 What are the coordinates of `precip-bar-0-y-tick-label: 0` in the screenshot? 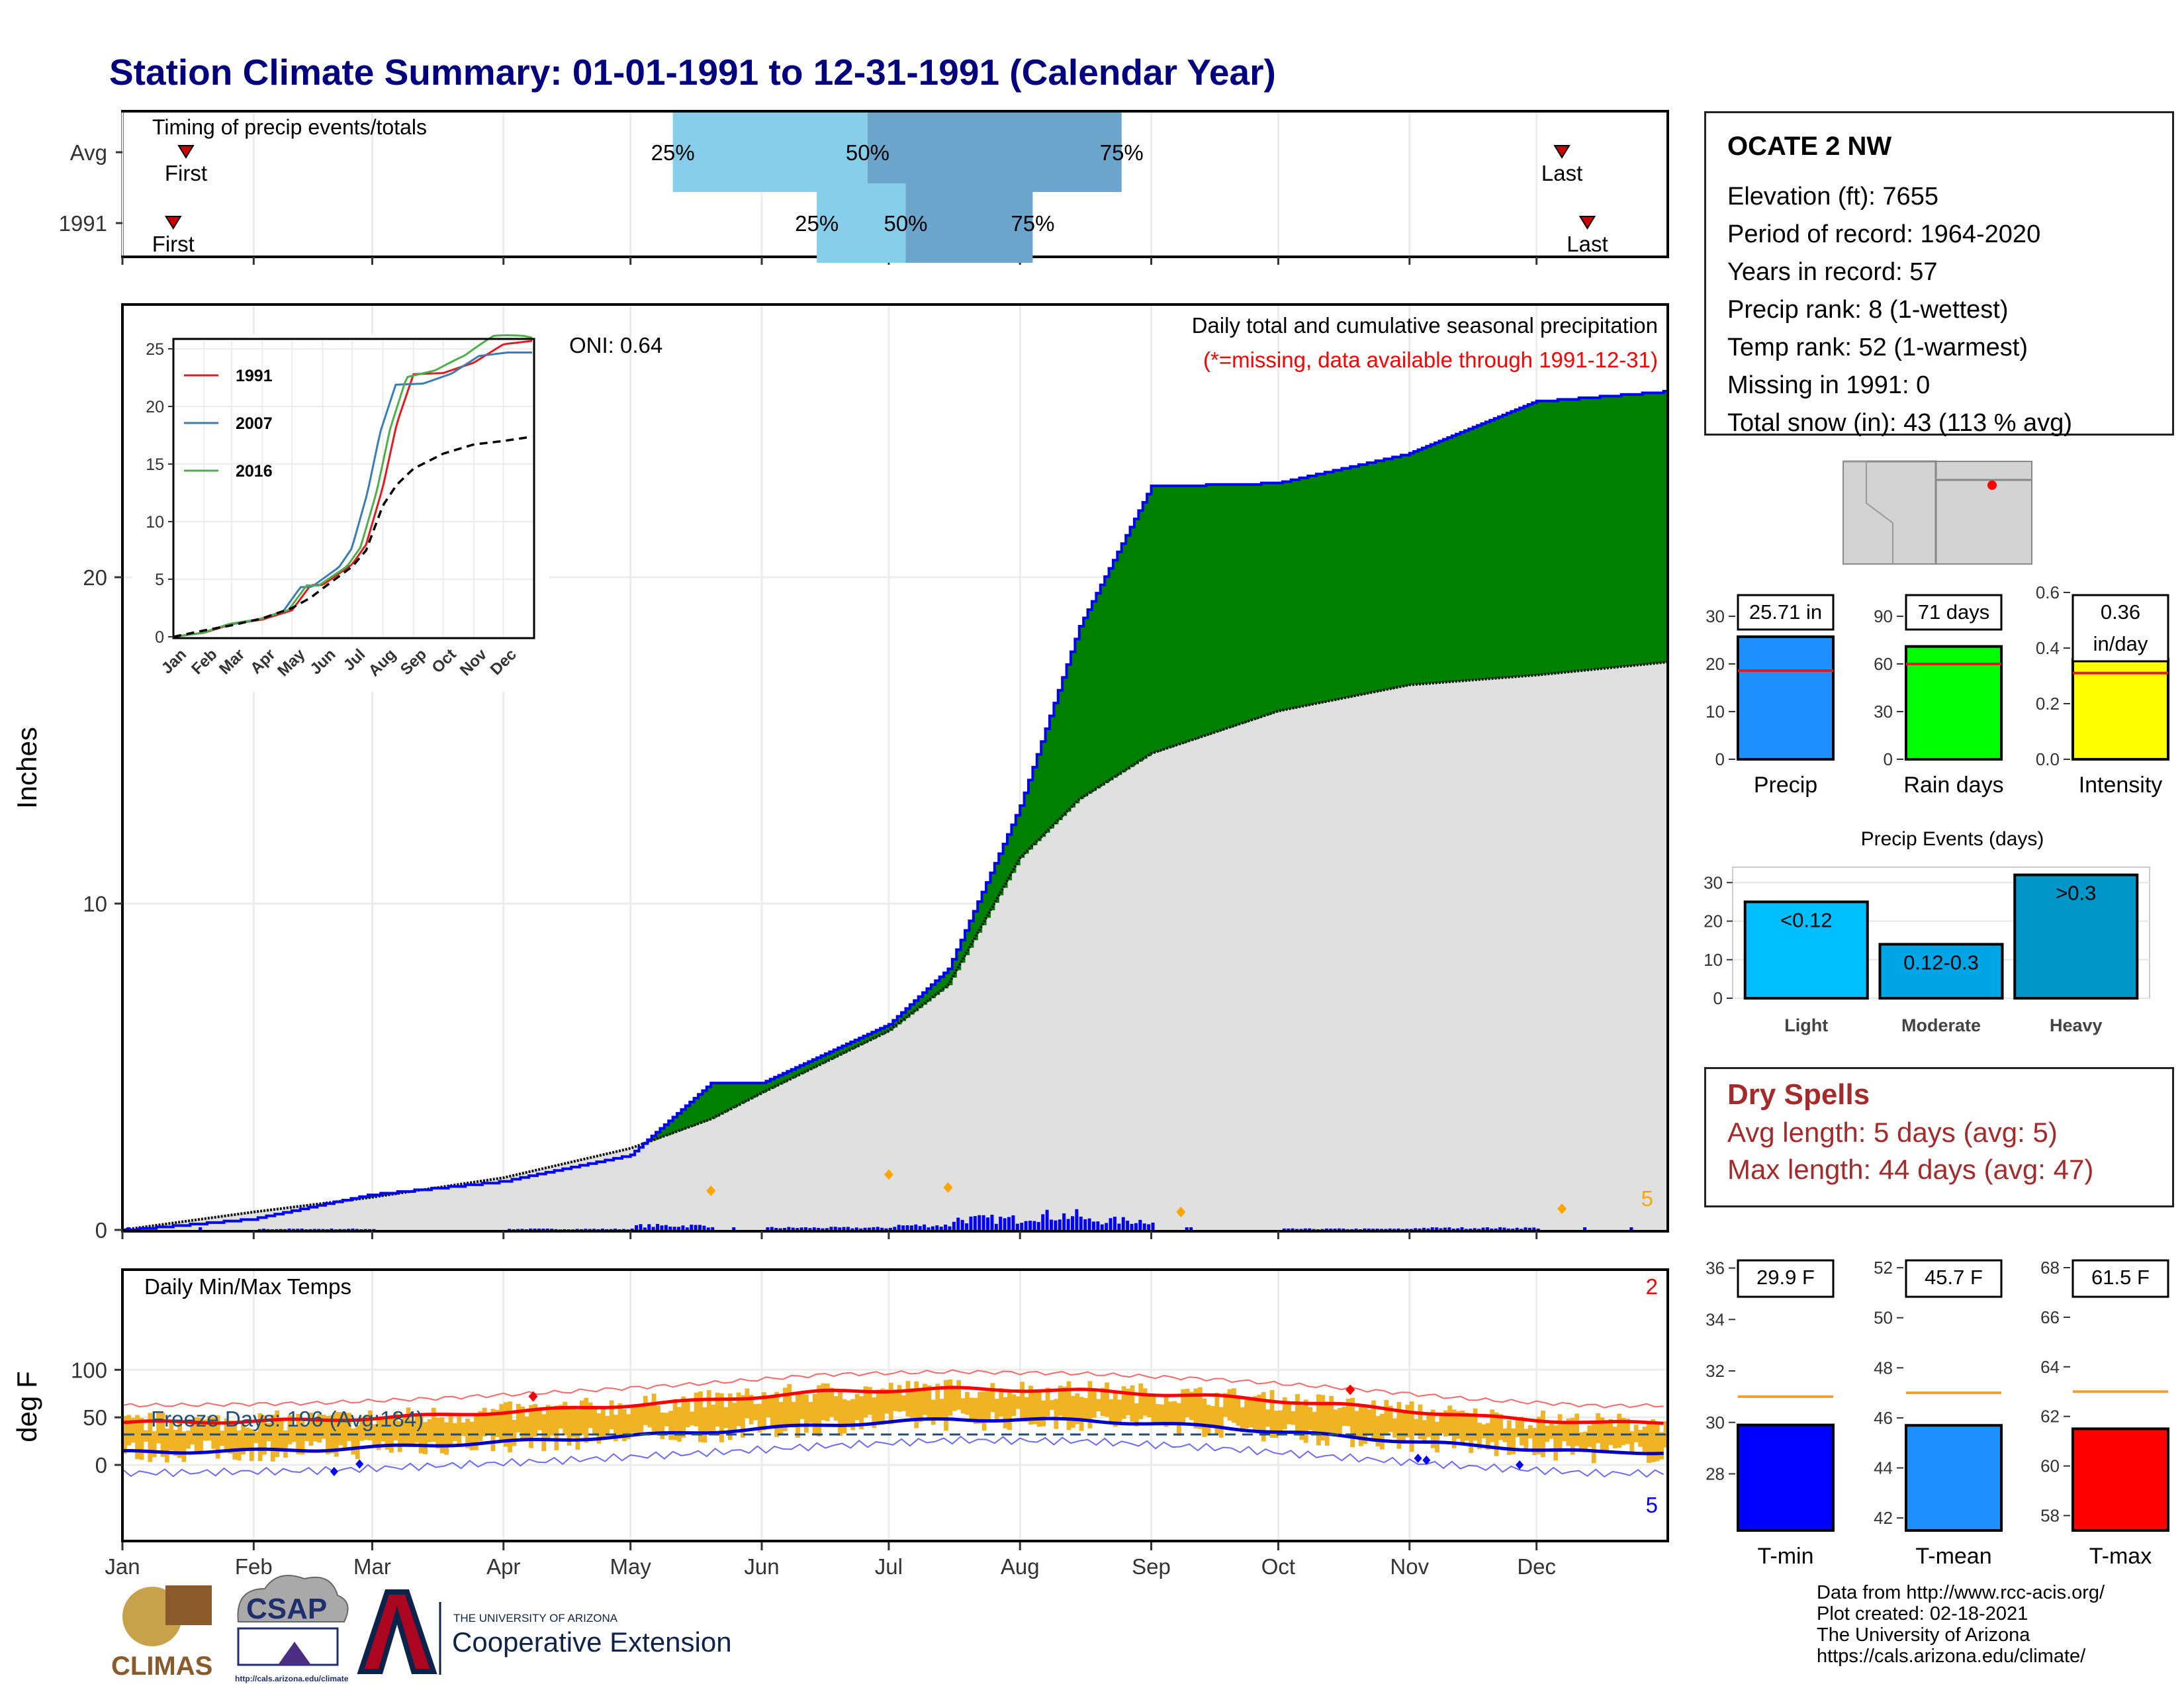 It's located at (1720, 759).